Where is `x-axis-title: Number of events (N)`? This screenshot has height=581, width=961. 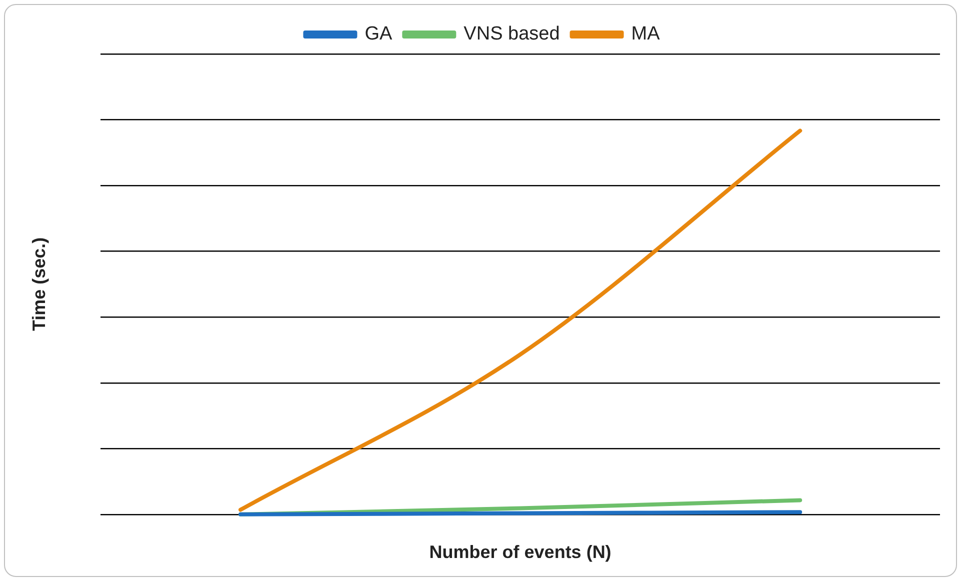 x-axis-title: Number of events (N) is located at coordinates (520, 552).